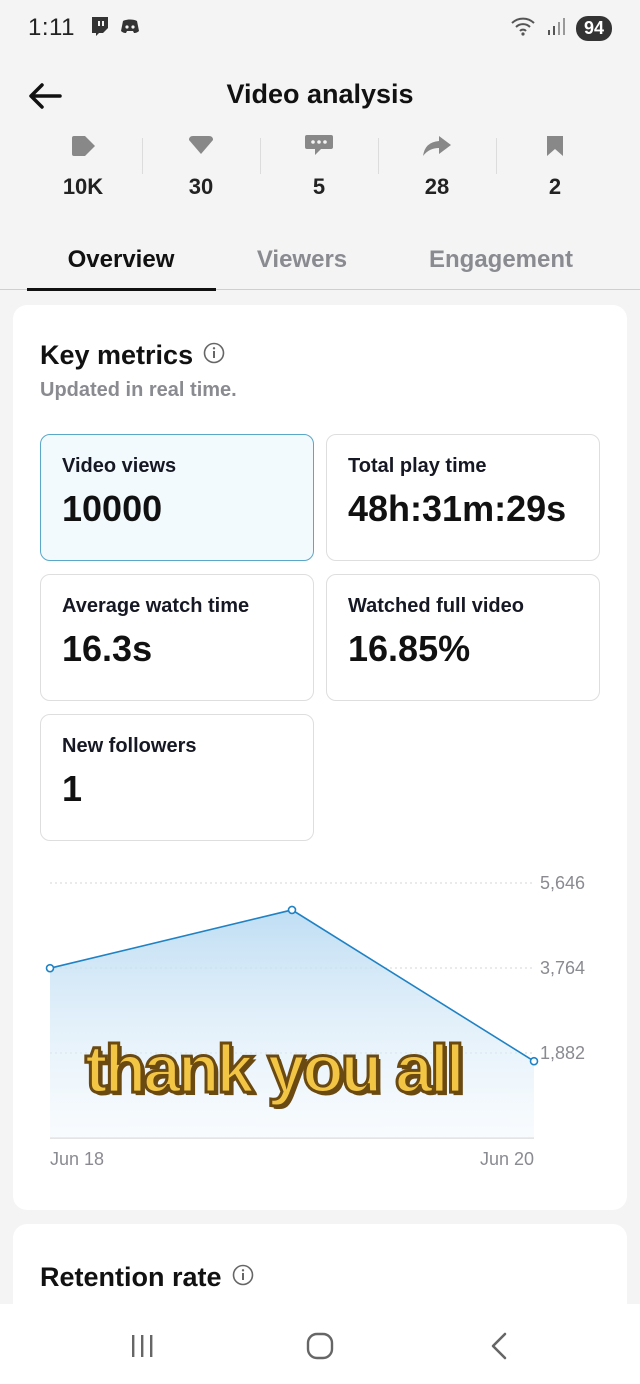  What do you see at coordinates (83, 186) in the screenshot?
I see `stat-value: 10K` at bounding box center [83, 186].